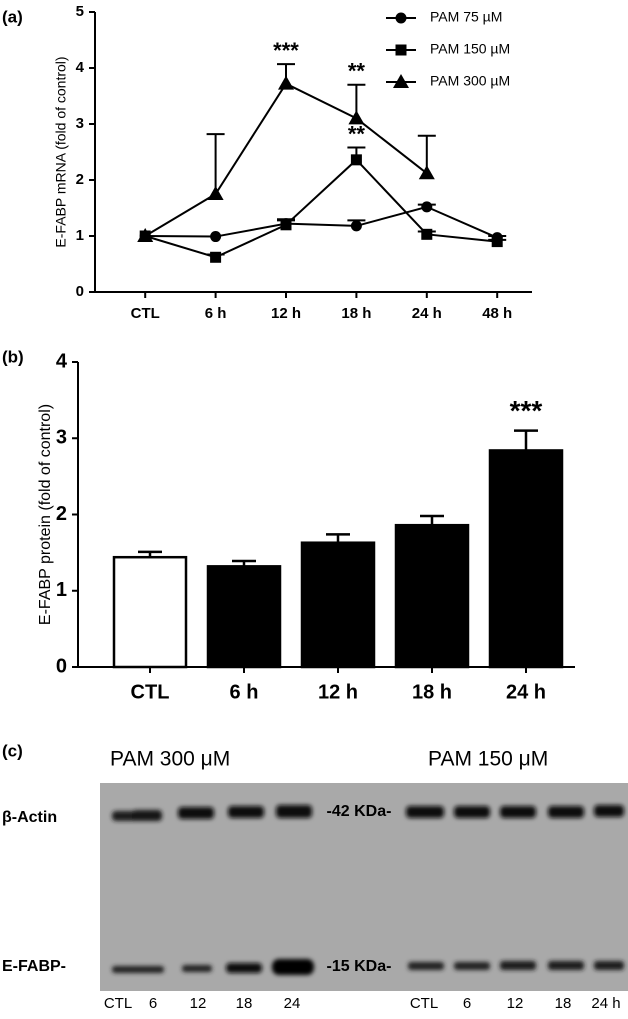 This screenshot has width=628, height=1019. What do you see at coordinates (34, 966) in the screenshot?
I see `blot-row-label: E-FABP-` at bounding box center [34, 966].